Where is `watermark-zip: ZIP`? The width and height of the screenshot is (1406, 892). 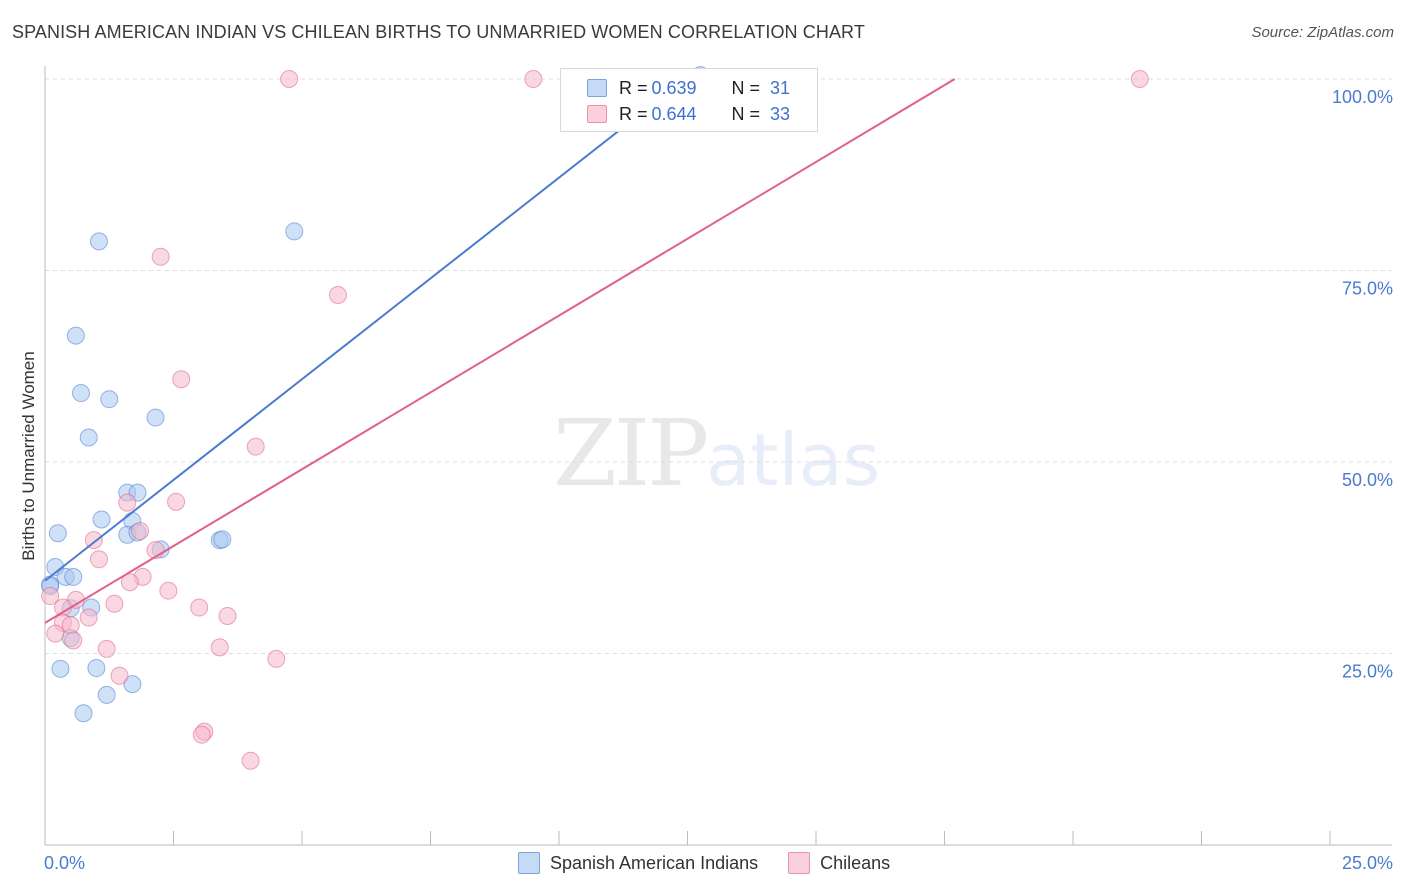 watermark-zip: ZIP is located at coordinates (631, 453).